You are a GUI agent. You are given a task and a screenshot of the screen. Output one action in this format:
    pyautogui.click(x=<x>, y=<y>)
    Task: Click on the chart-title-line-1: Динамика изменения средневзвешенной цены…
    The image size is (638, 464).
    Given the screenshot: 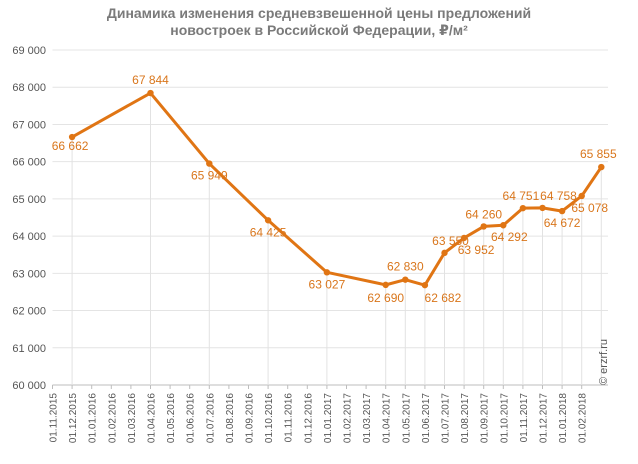 What is the action you would take?
    pyautogui.click(x=319, y=13)
    